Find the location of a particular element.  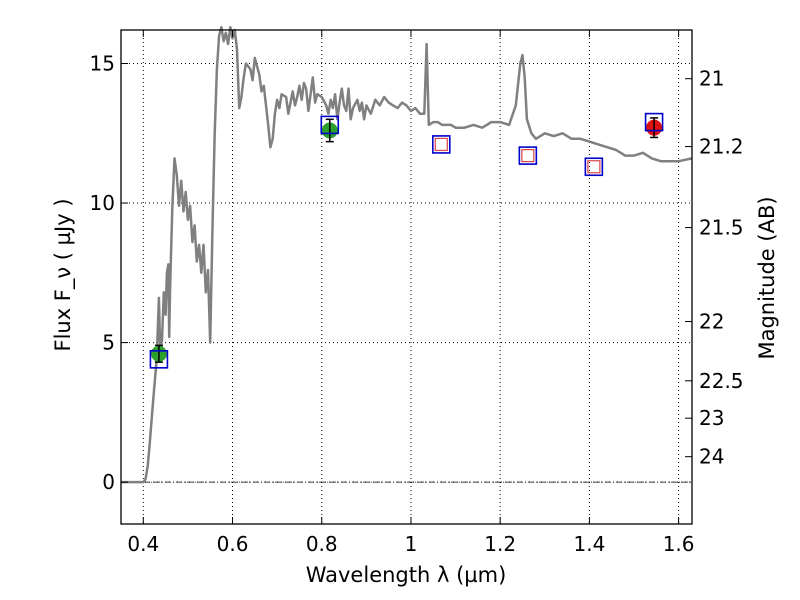

y-tick-label: 10 is located at coordinates (102, 203).